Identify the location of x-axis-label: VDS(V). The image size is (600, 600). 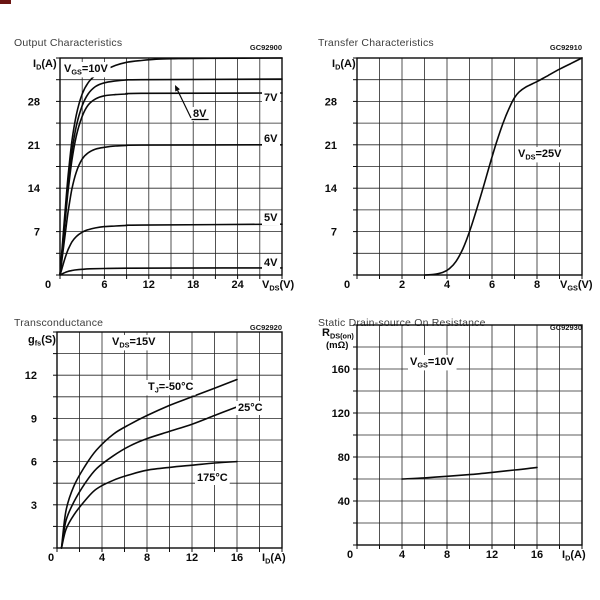
(278, 285).